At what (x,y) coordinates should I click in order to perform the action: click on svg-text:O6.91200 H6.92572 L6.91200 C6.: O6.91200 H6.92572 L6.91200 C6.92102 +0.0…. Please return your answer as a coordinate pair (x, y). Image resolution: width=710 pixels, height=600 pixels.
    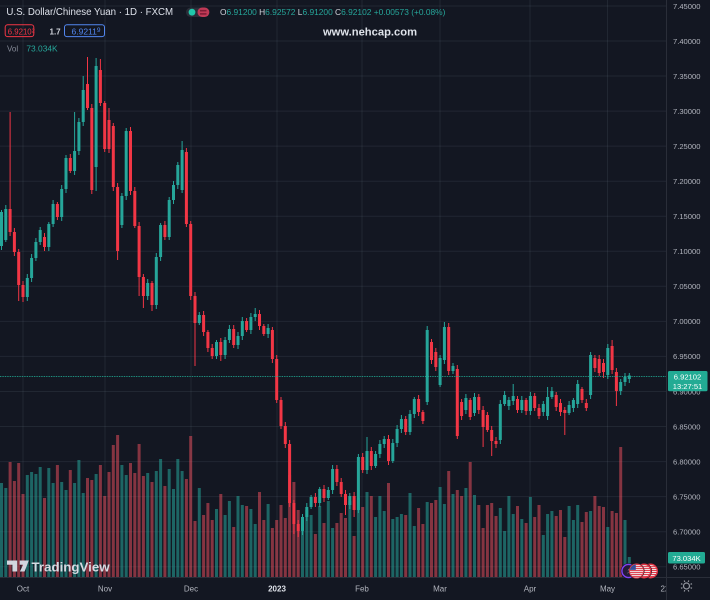
    Looking at the image, I should click on (333, 12).